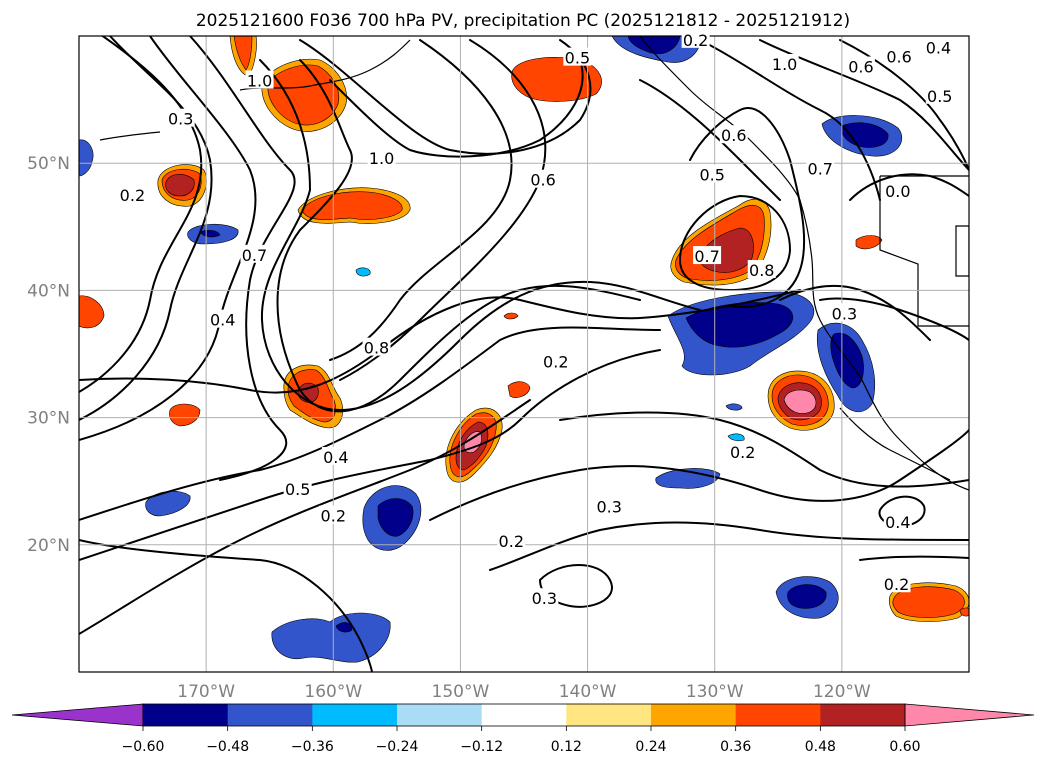 The height and width of the screenshot is (765, 1047). I want to click on colorbar-tick-label: 0.60, so click(904, 747).